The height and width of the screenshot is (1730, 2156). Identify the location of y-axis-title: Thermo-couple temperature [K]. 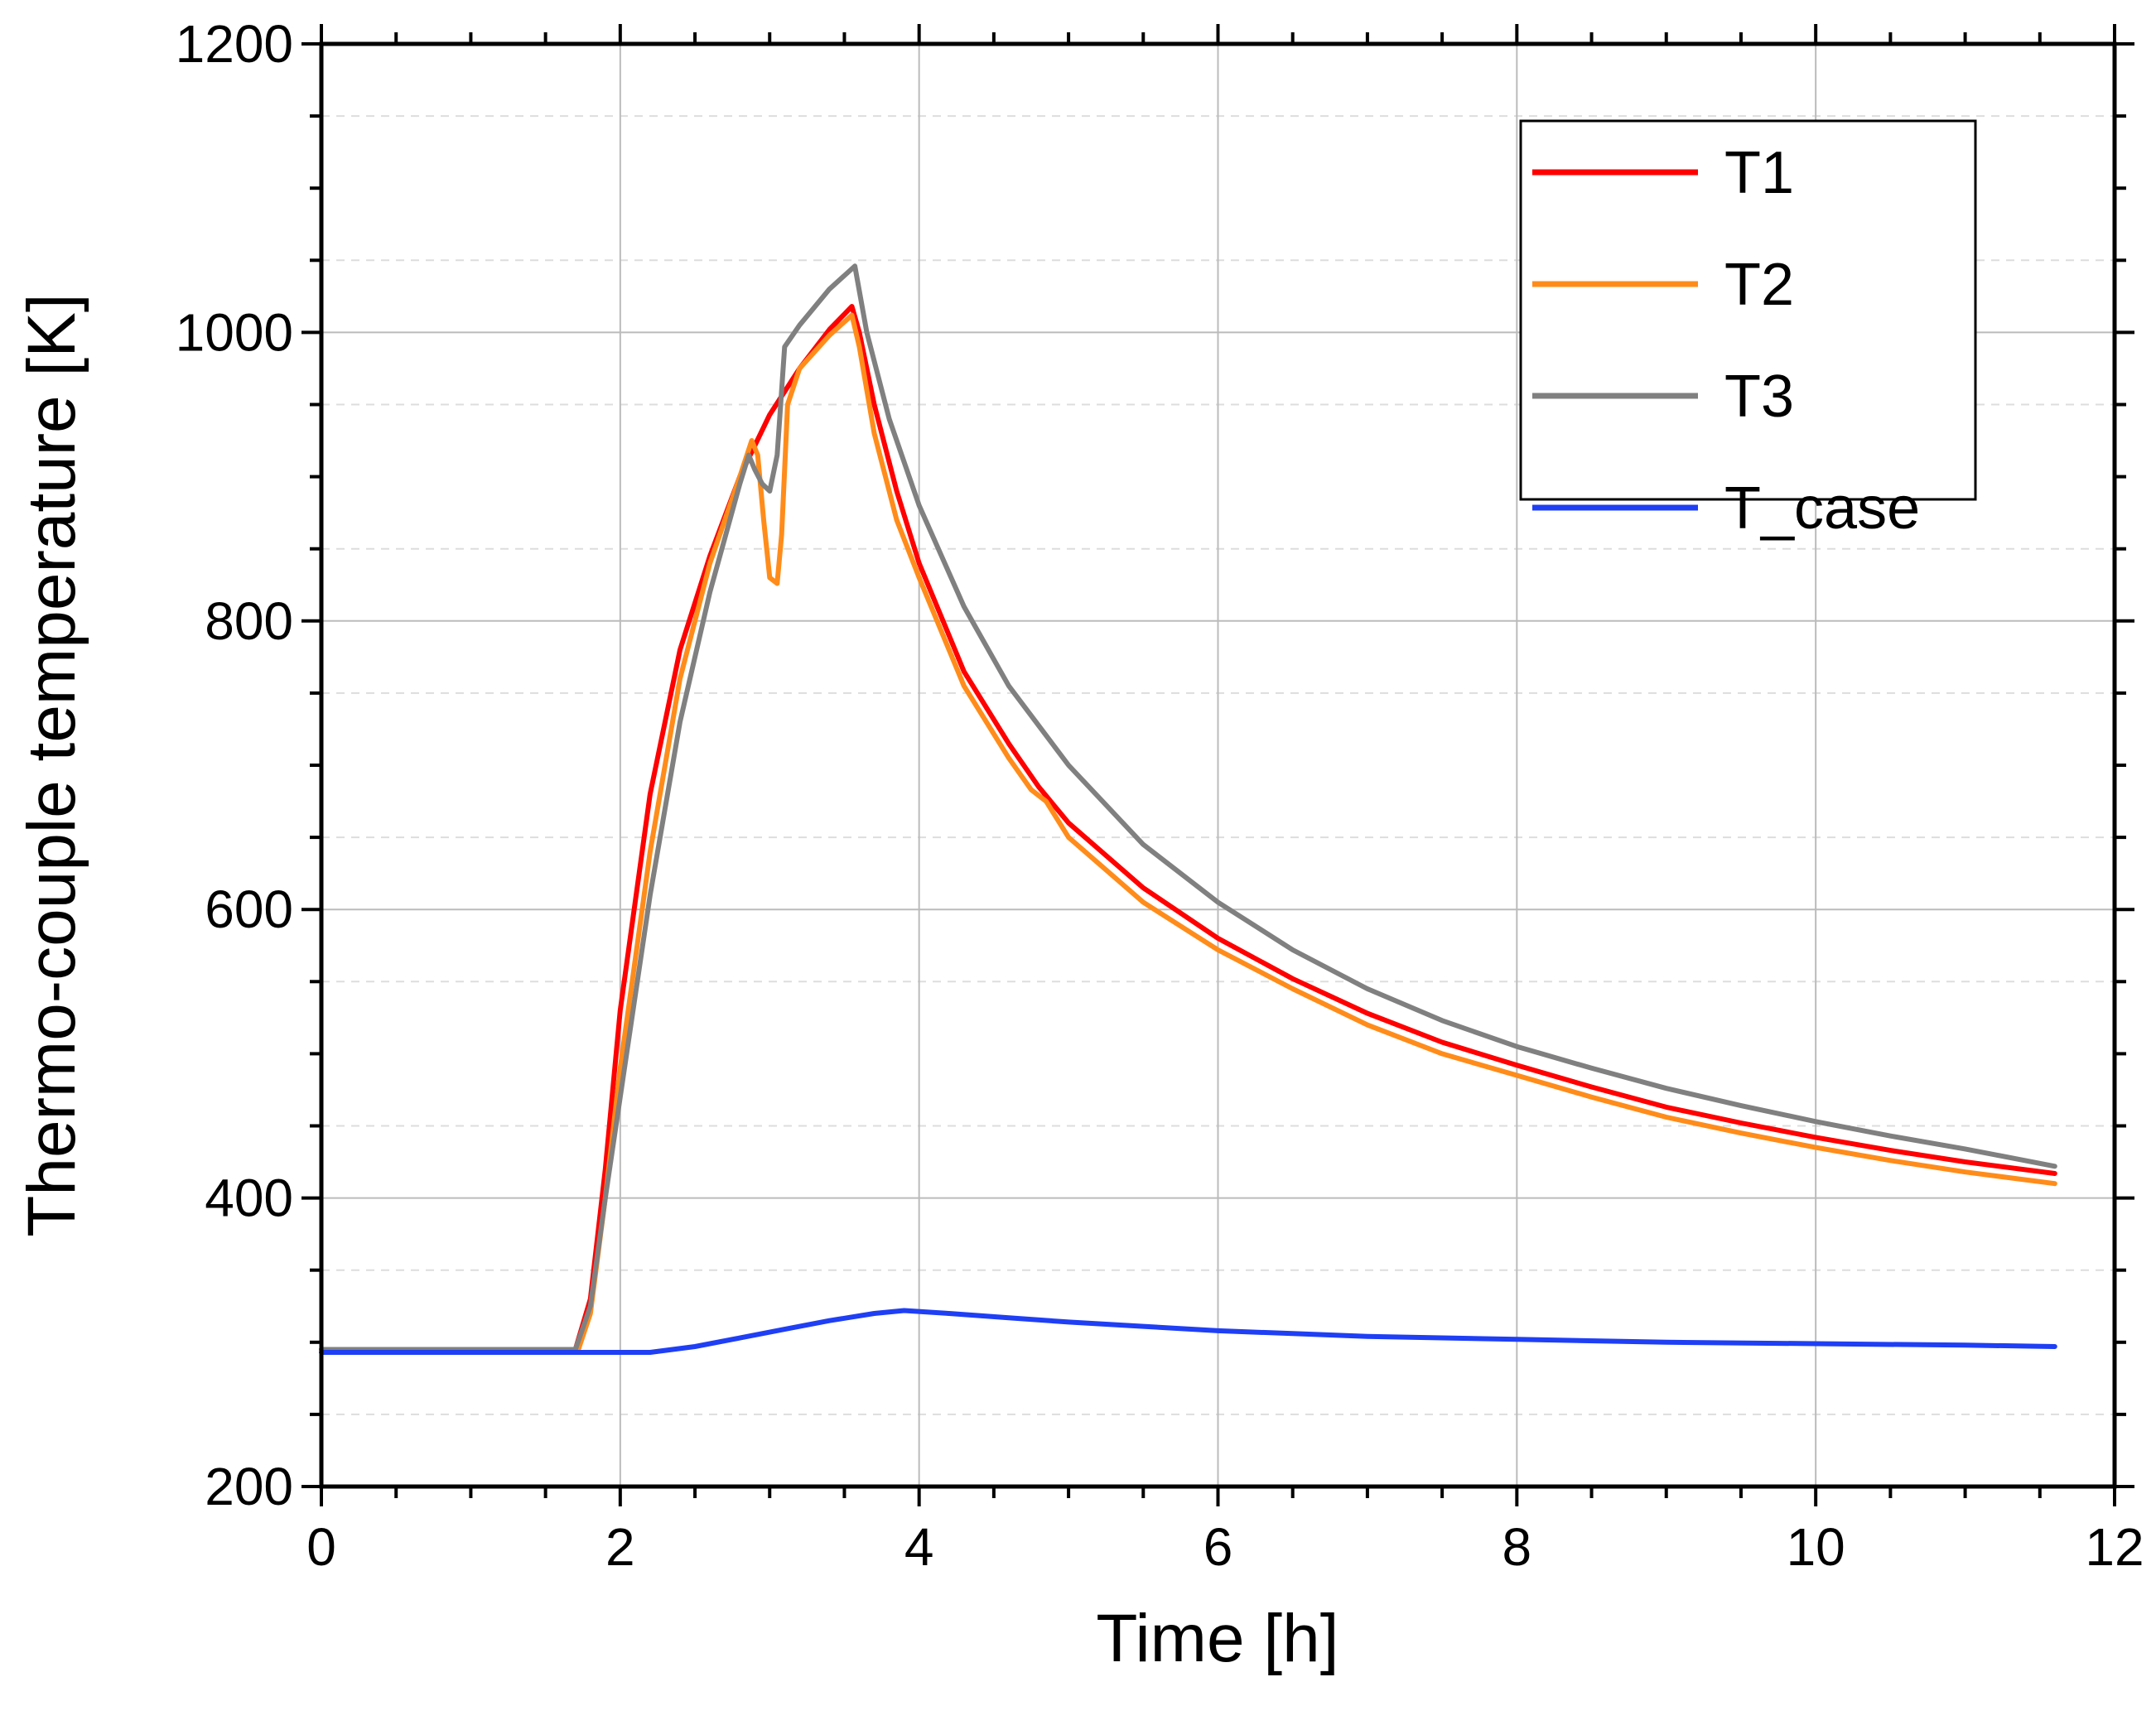
(52, 764).